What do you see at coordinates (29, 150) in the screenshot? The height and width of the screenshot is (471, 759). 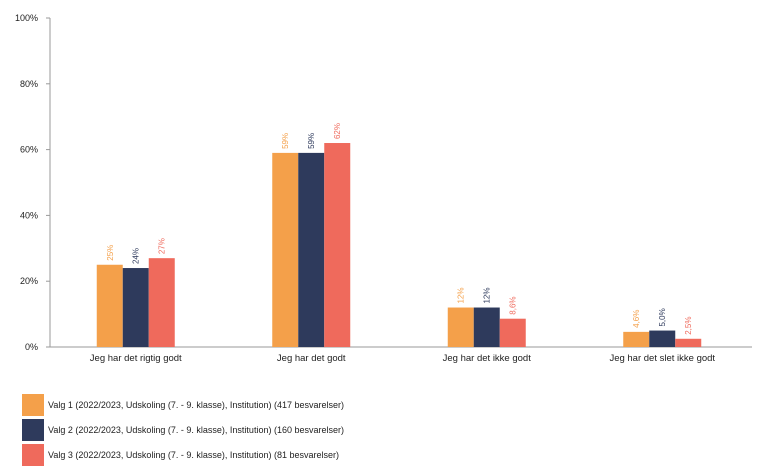 I see `y-tick-label: 60%` at bounding box center [29, 150].